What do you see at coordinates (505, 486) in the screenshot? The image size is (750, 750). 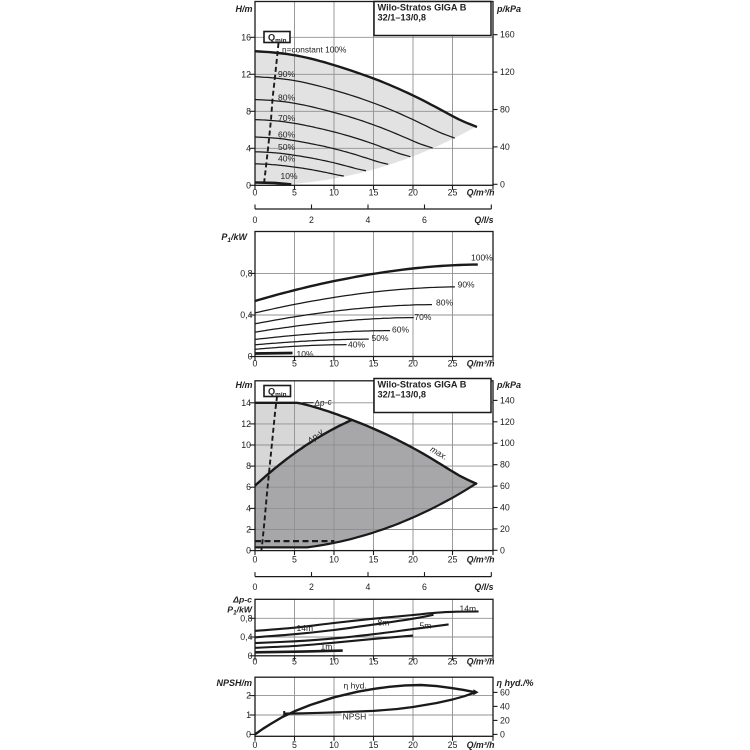 I see `svg-text: 60` at bounding box center [505, 486].